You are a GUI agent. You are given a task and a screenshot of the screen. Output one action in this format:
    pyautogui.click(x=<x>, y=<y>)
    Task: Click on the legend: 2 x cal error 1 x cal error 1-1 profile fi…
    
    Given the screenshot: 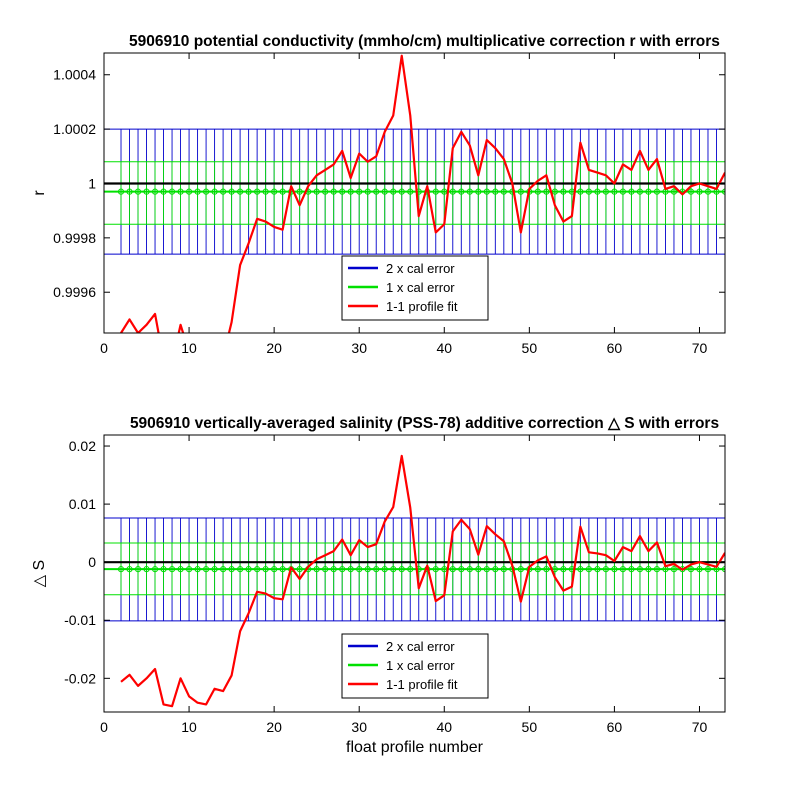 What is the action you would take?
    pyautogui.click(x=415, y=288)
    